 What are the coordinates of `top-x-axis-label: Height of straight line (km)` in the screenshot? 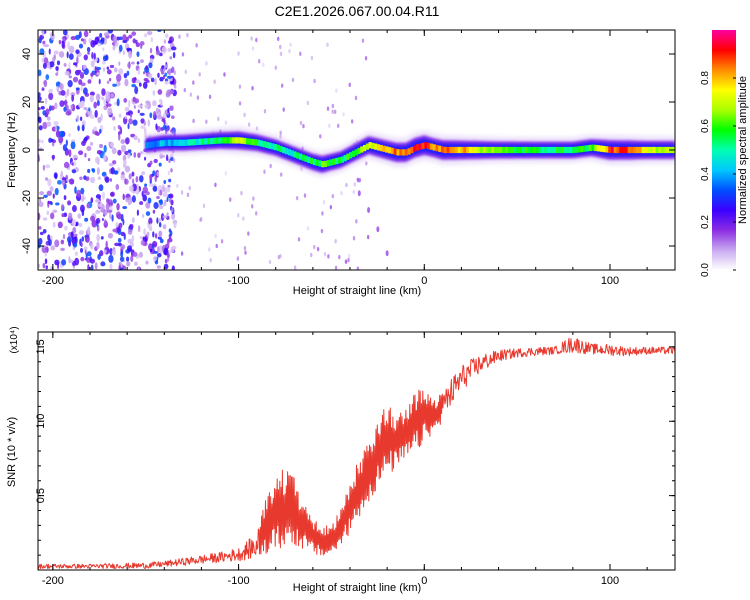 It's located at (357, 291).